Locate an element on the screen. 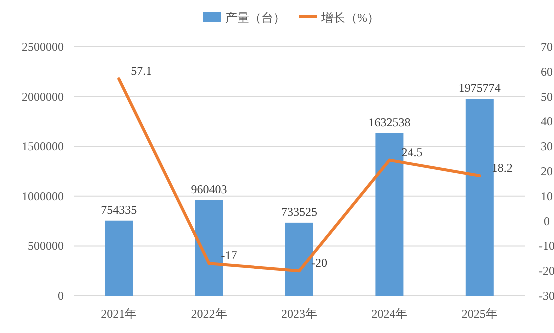 Image resolution: width=554 pixels, height=333 pixels. x-tick-label: 2025年 is located at coordinates (480, 314).